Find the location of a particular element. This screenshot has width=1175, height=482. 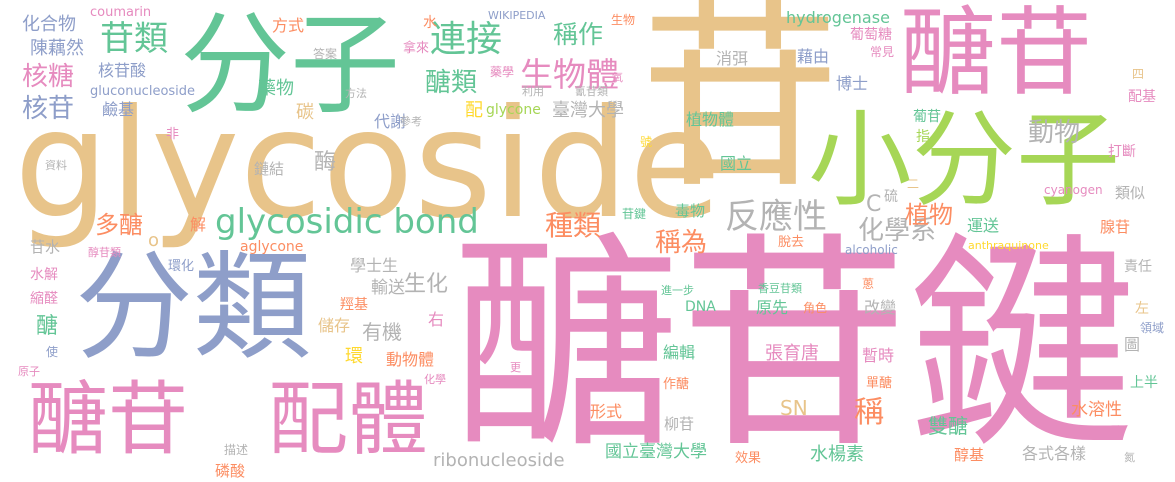

word-dantang: 單醣 is located at coordinates (879, 383).